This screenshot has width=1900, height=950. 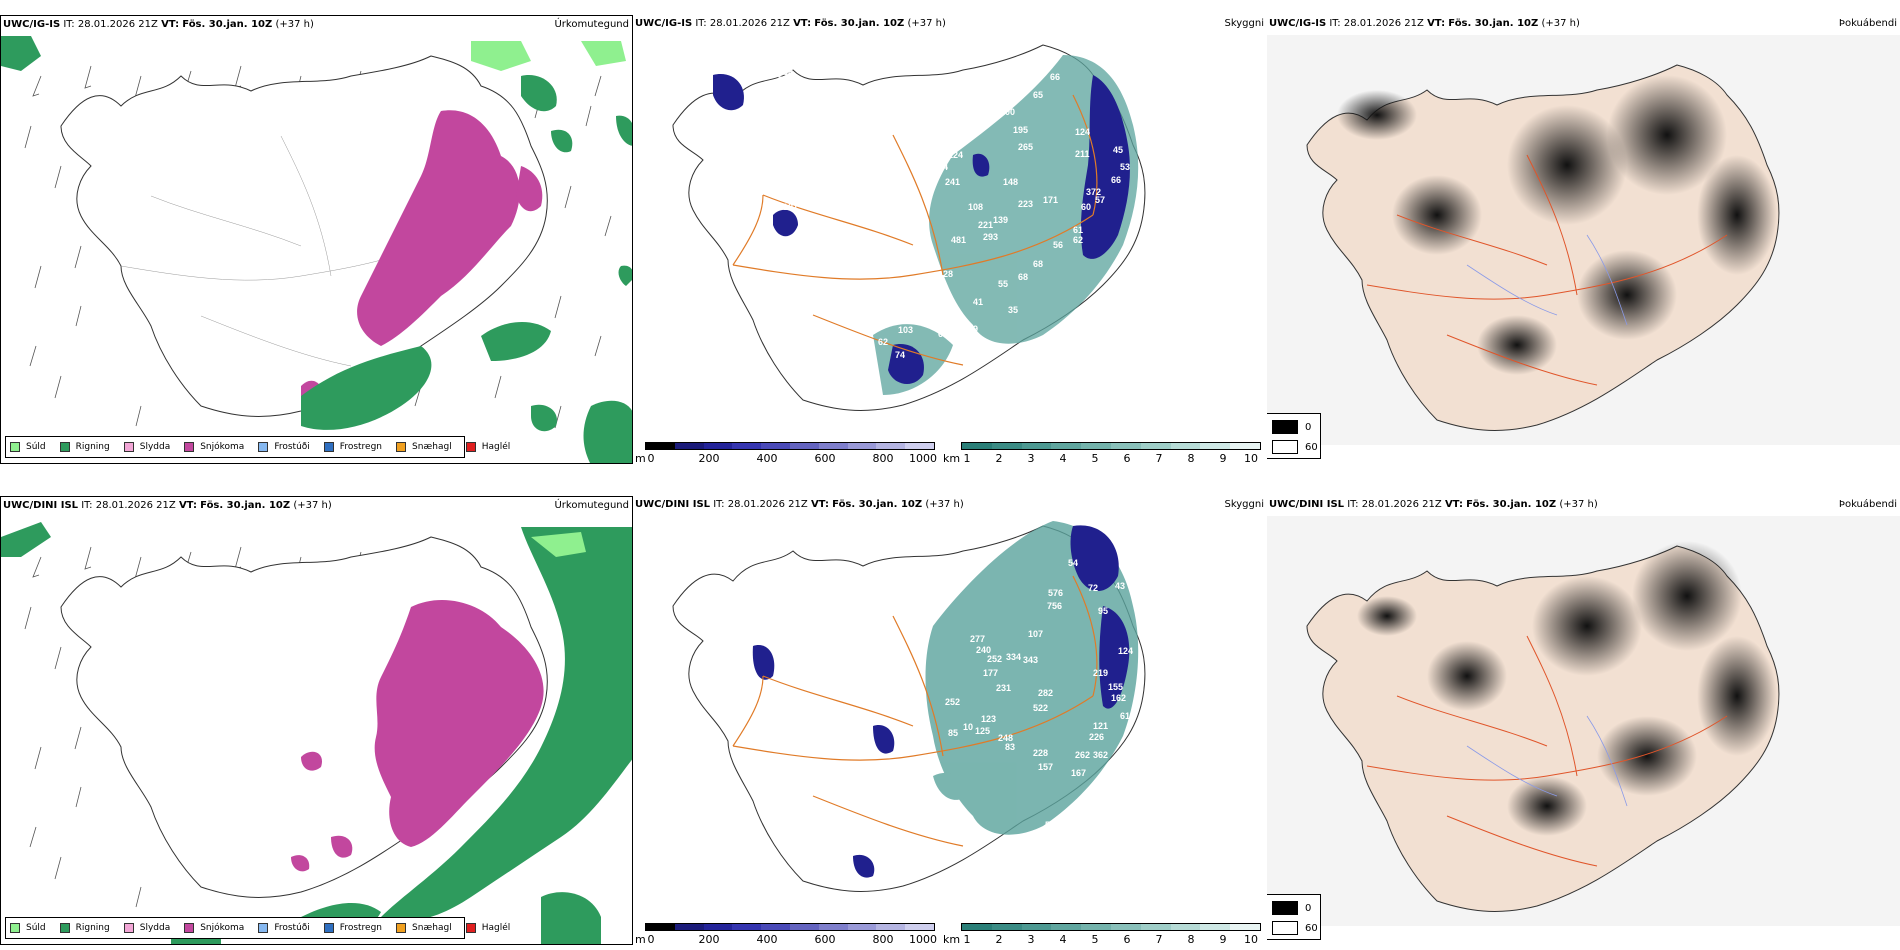 I want to click on visibility-value-label: 248, so click(x=1005, y=738).